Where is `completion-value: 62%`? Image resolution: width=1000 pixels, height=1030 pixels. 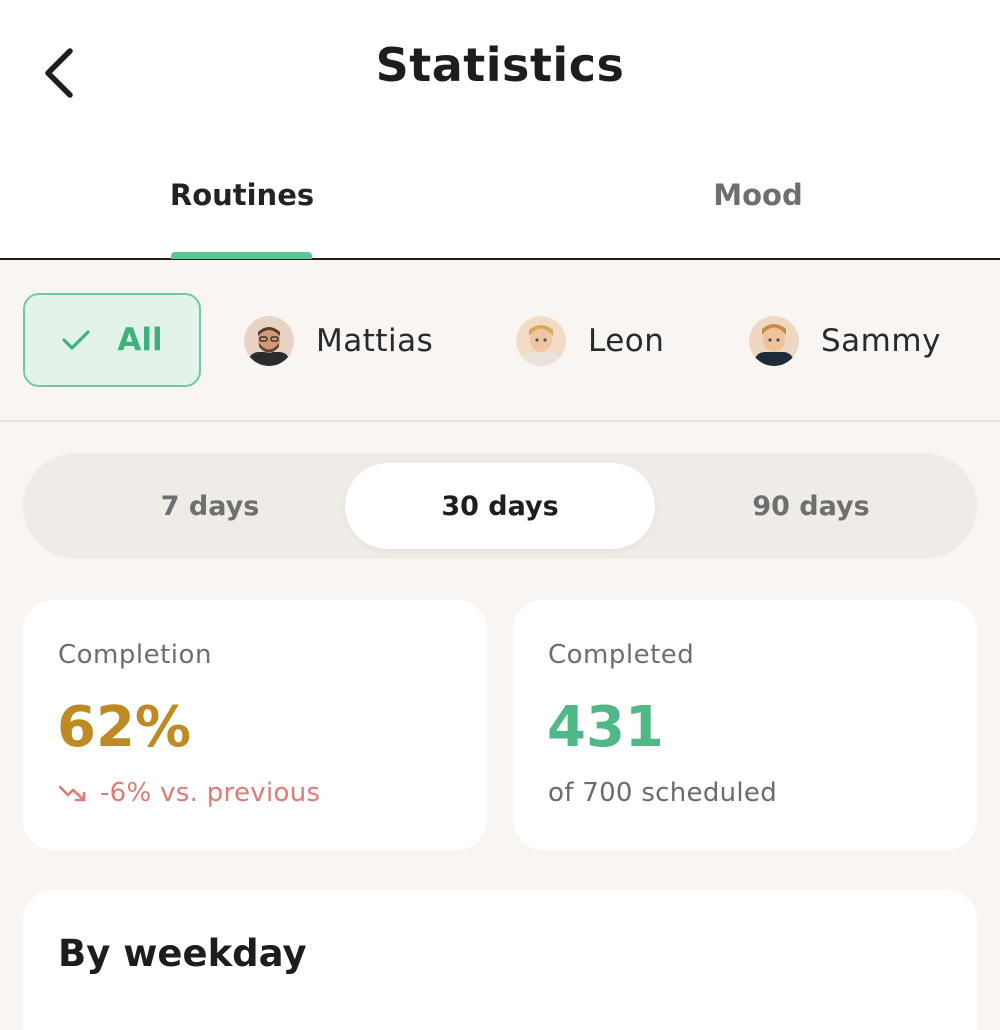
completion-value: 62% is located at coordinates (124, 727).